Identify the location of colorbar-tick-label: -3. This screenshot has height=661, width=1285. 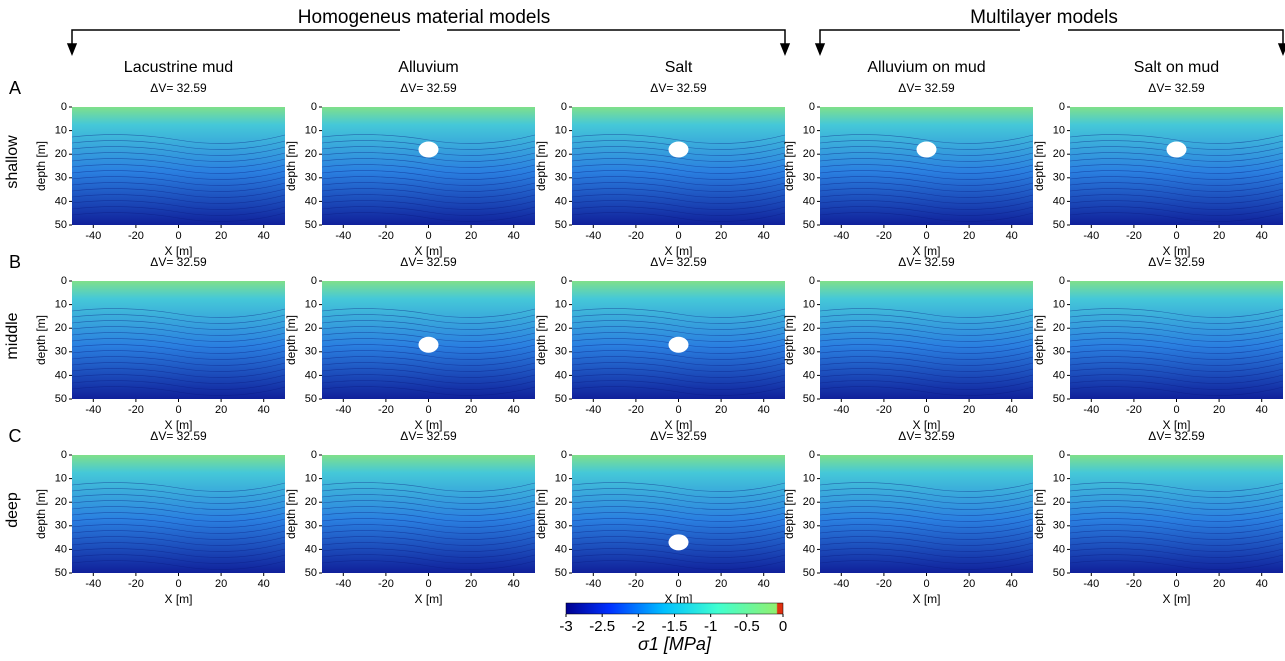
(565, 626).